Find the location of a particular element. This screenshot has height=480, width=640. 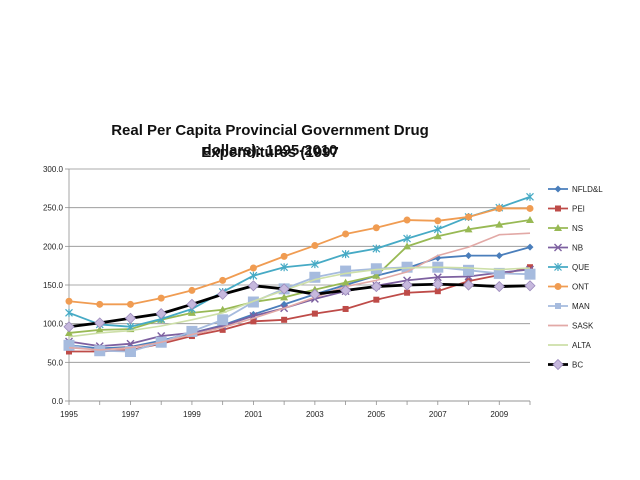

y-tick-label: 300.0 is located at coordinates (53, 169).